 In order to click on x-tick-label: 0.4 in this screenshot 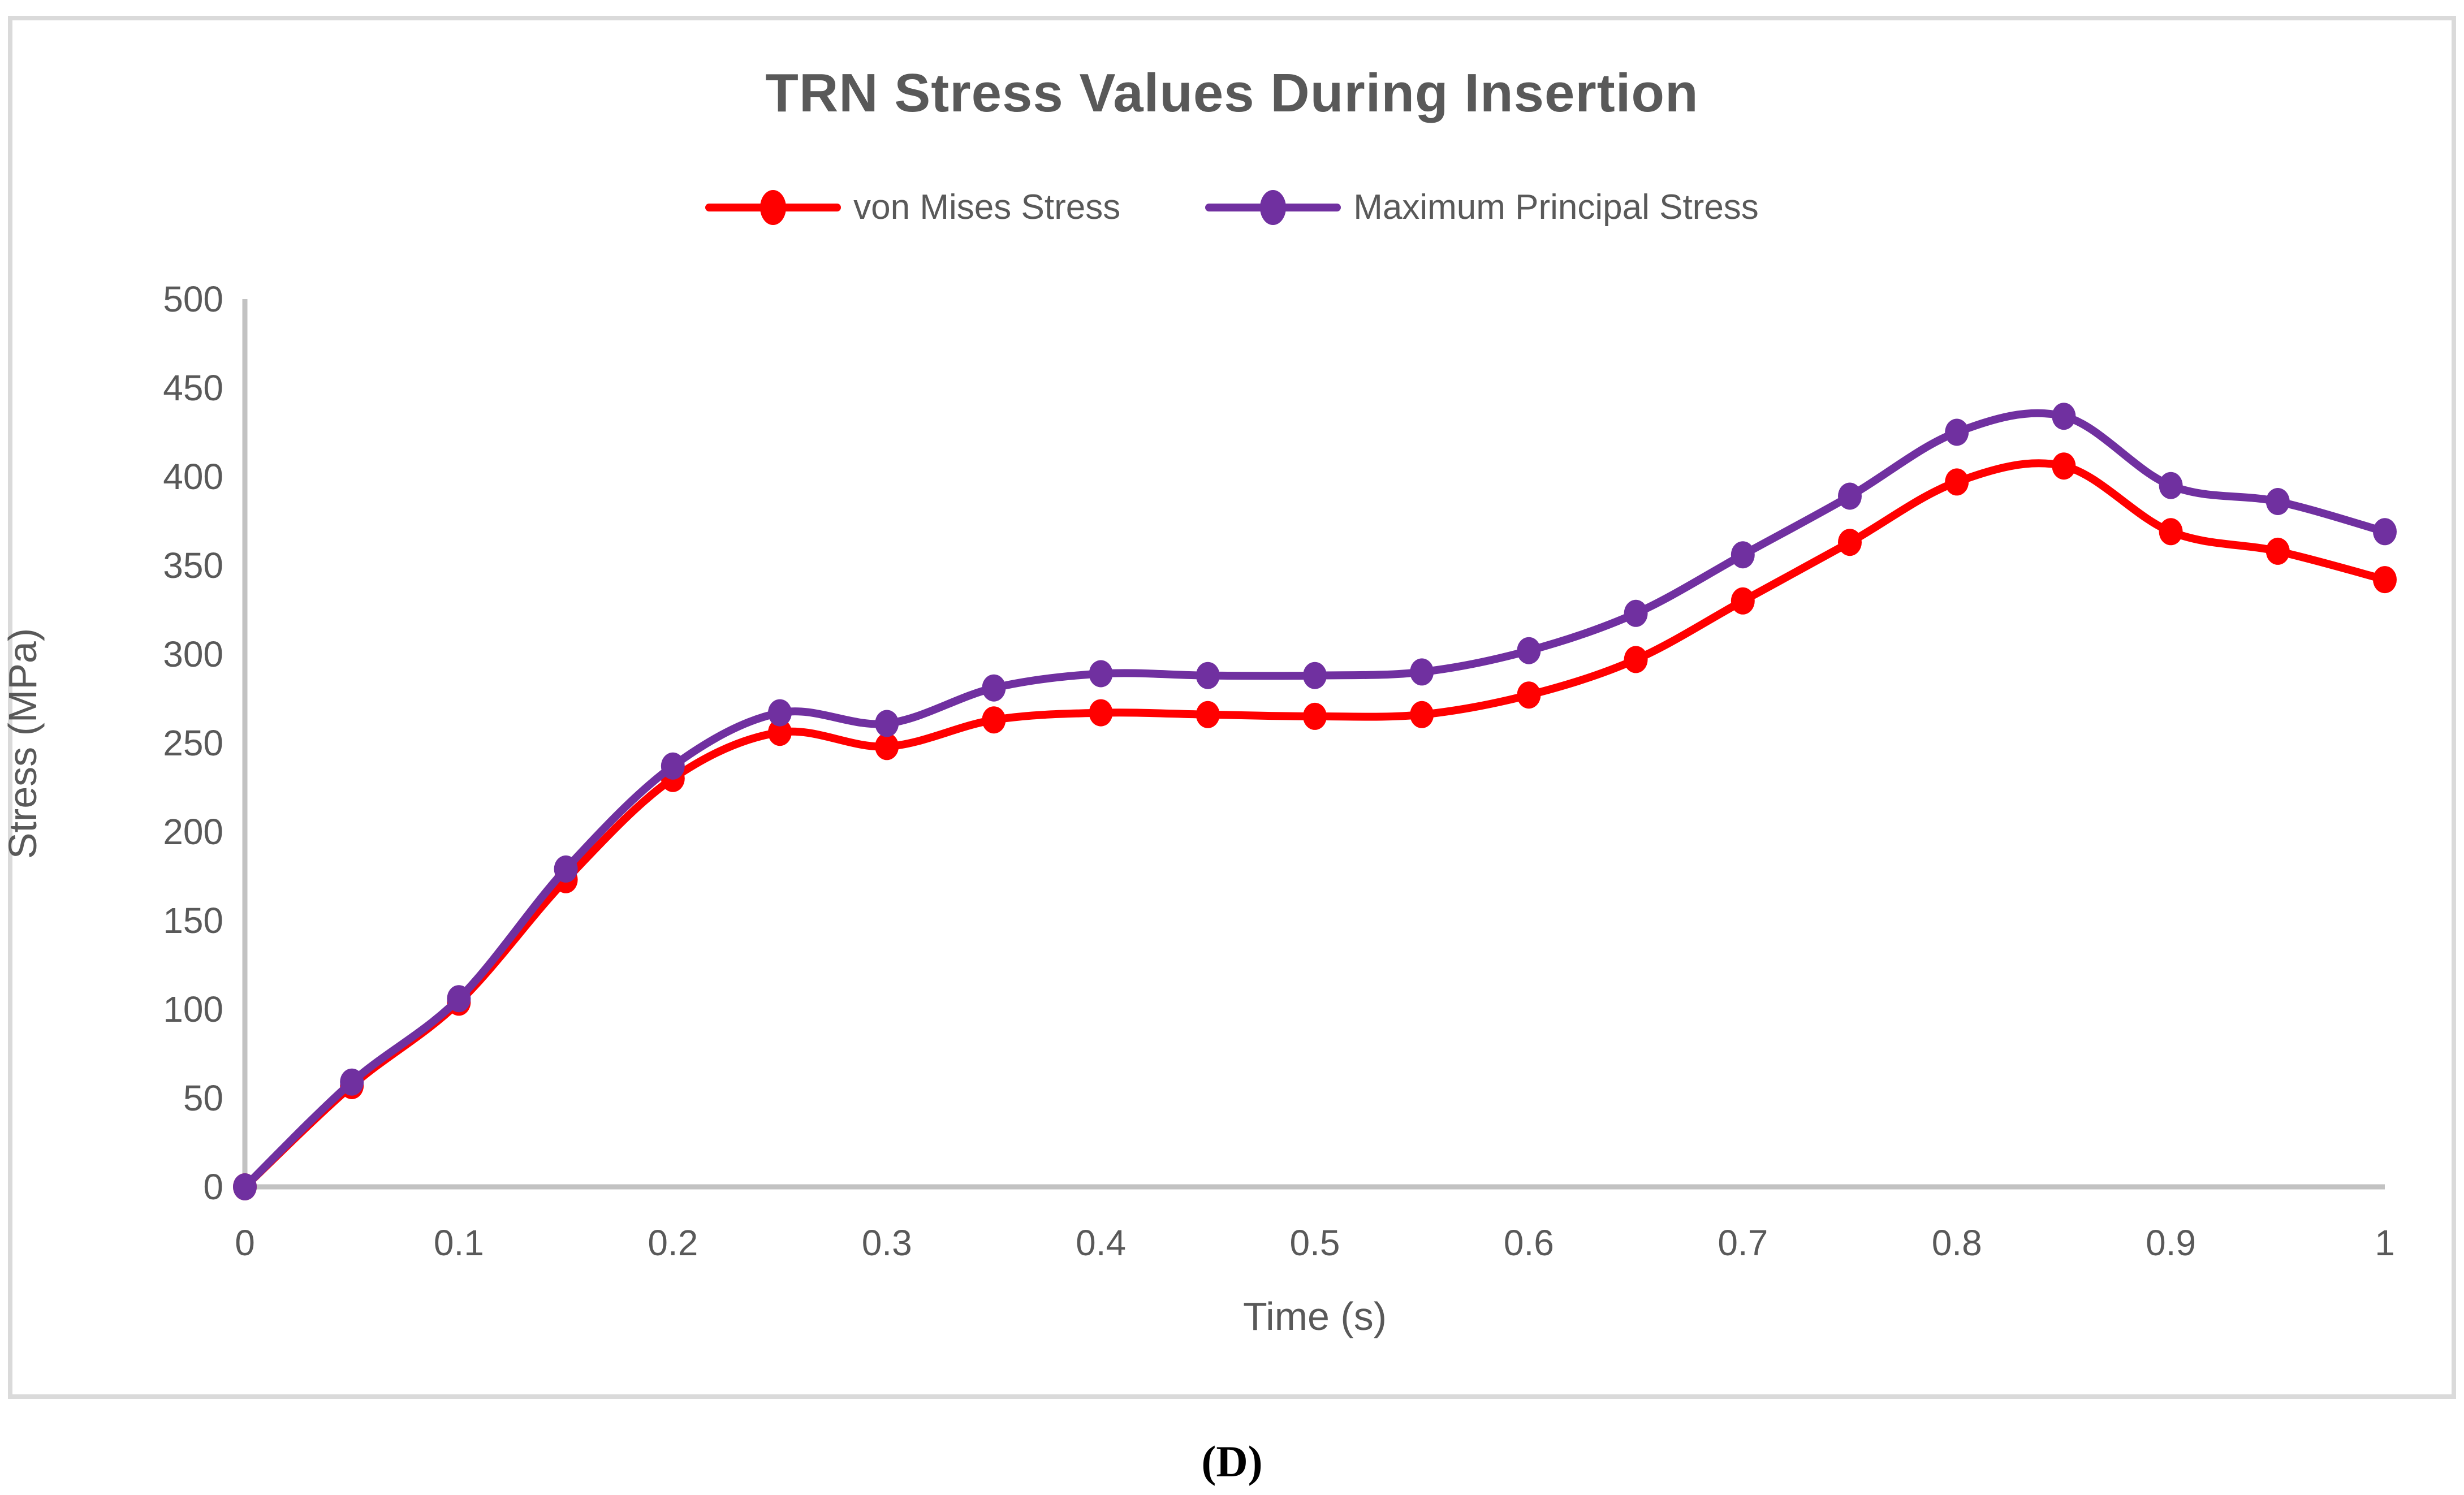, I will do `click(1101, 1242)`.